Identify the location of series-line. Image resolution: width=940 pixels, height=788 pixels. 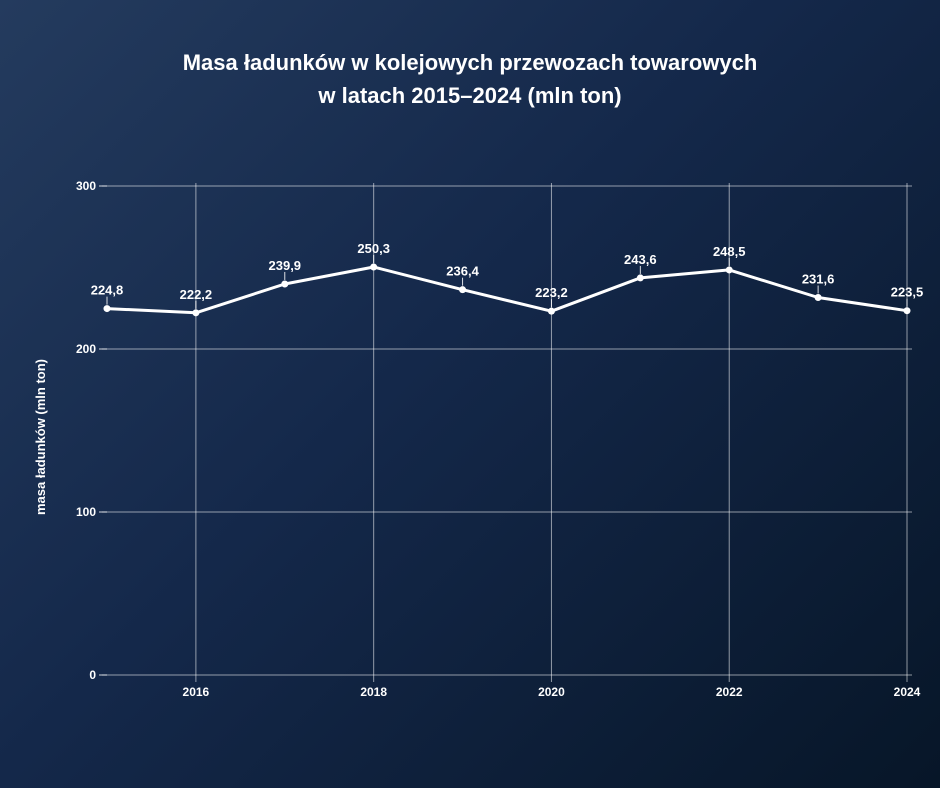
(507, 290).